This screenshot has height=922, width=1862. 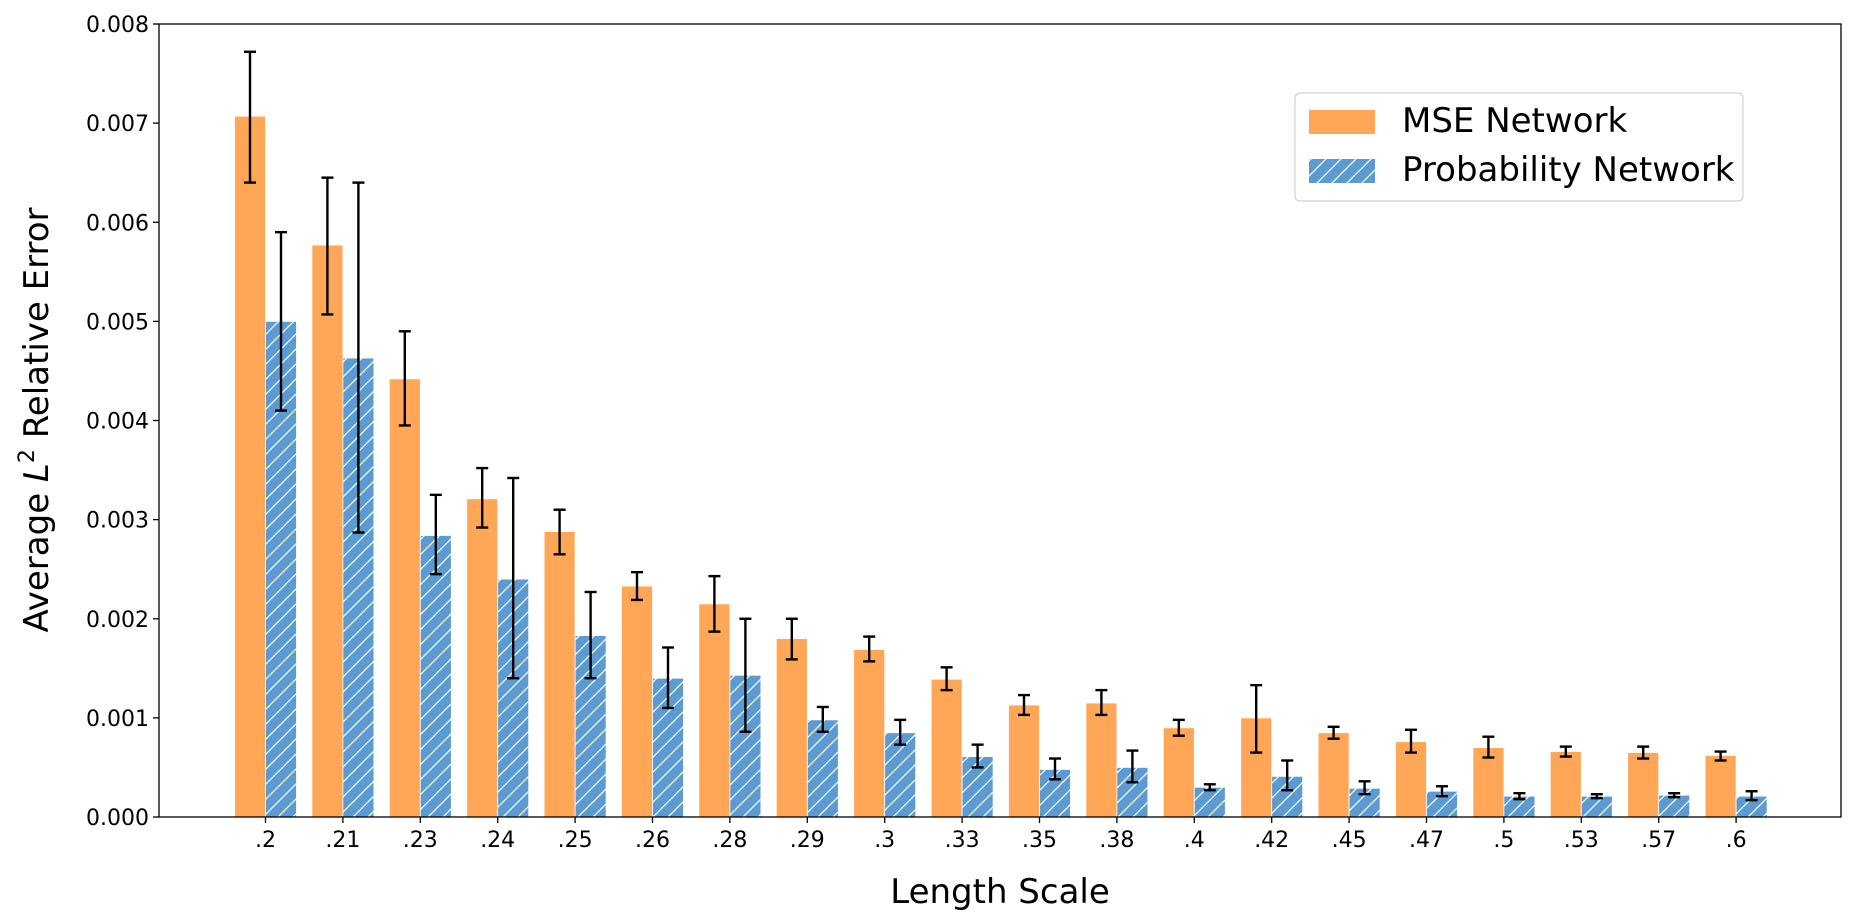 I want to click on x-tick-label-18: .57, so click(x=1658, y=840).